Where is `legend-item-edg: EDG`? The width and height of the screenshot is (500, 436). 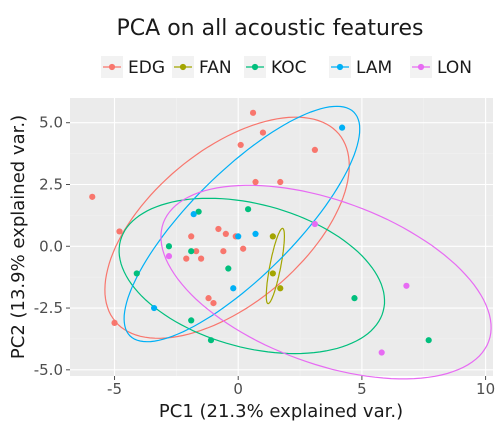
legend-item-edg: EDG is located at coordinates (133, 67).